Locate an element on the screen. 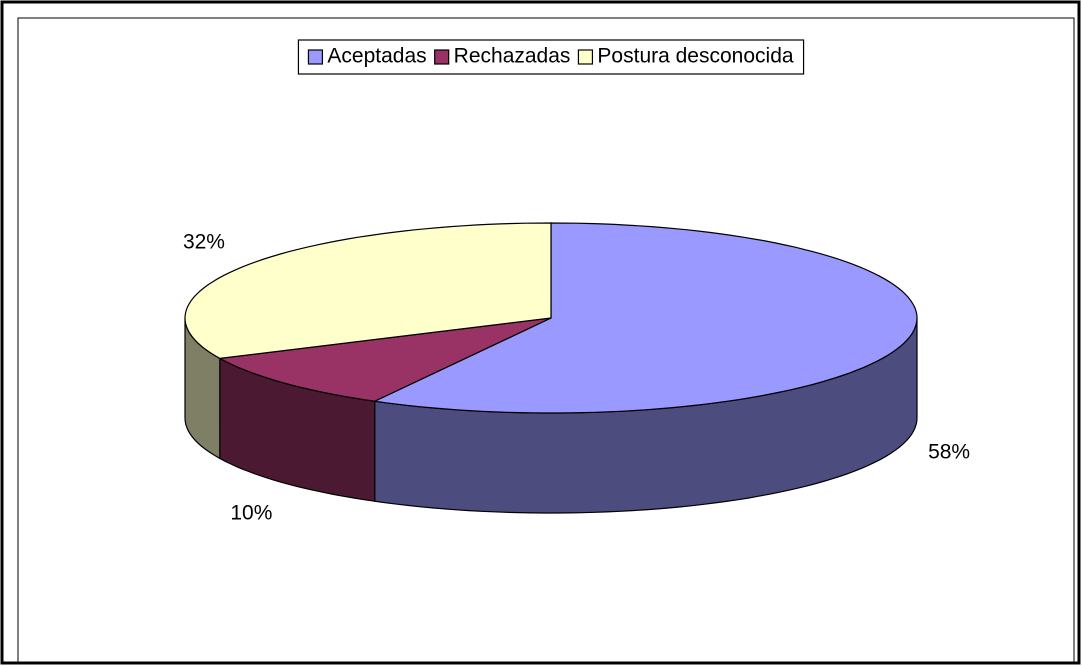 This screenshot has height=666, width=1082. legend-box is located at coordinates (551, 57).